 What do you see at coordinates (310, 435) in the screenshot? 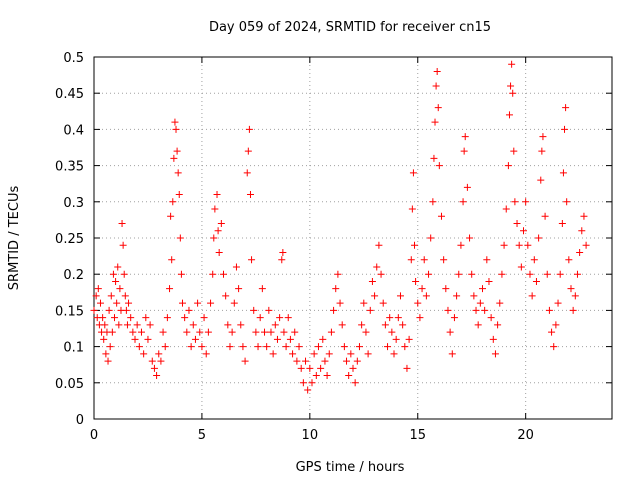
I see `x-tick-label: 10` at bounding box center [310, 435].